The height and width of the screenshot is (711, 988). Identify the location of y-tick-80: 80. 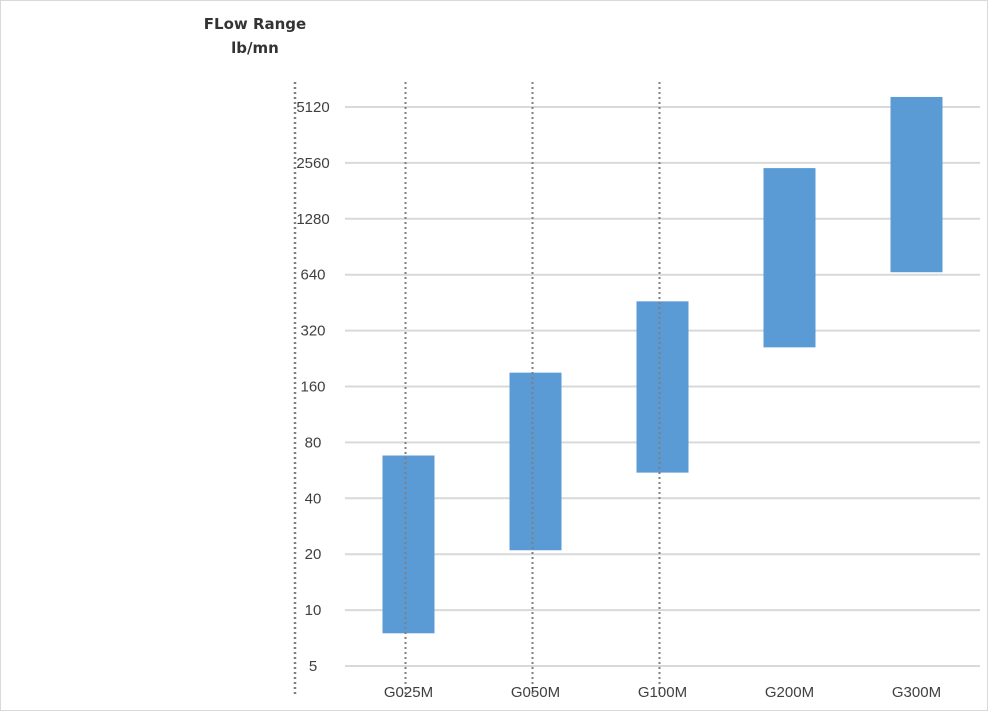
(313, 442).